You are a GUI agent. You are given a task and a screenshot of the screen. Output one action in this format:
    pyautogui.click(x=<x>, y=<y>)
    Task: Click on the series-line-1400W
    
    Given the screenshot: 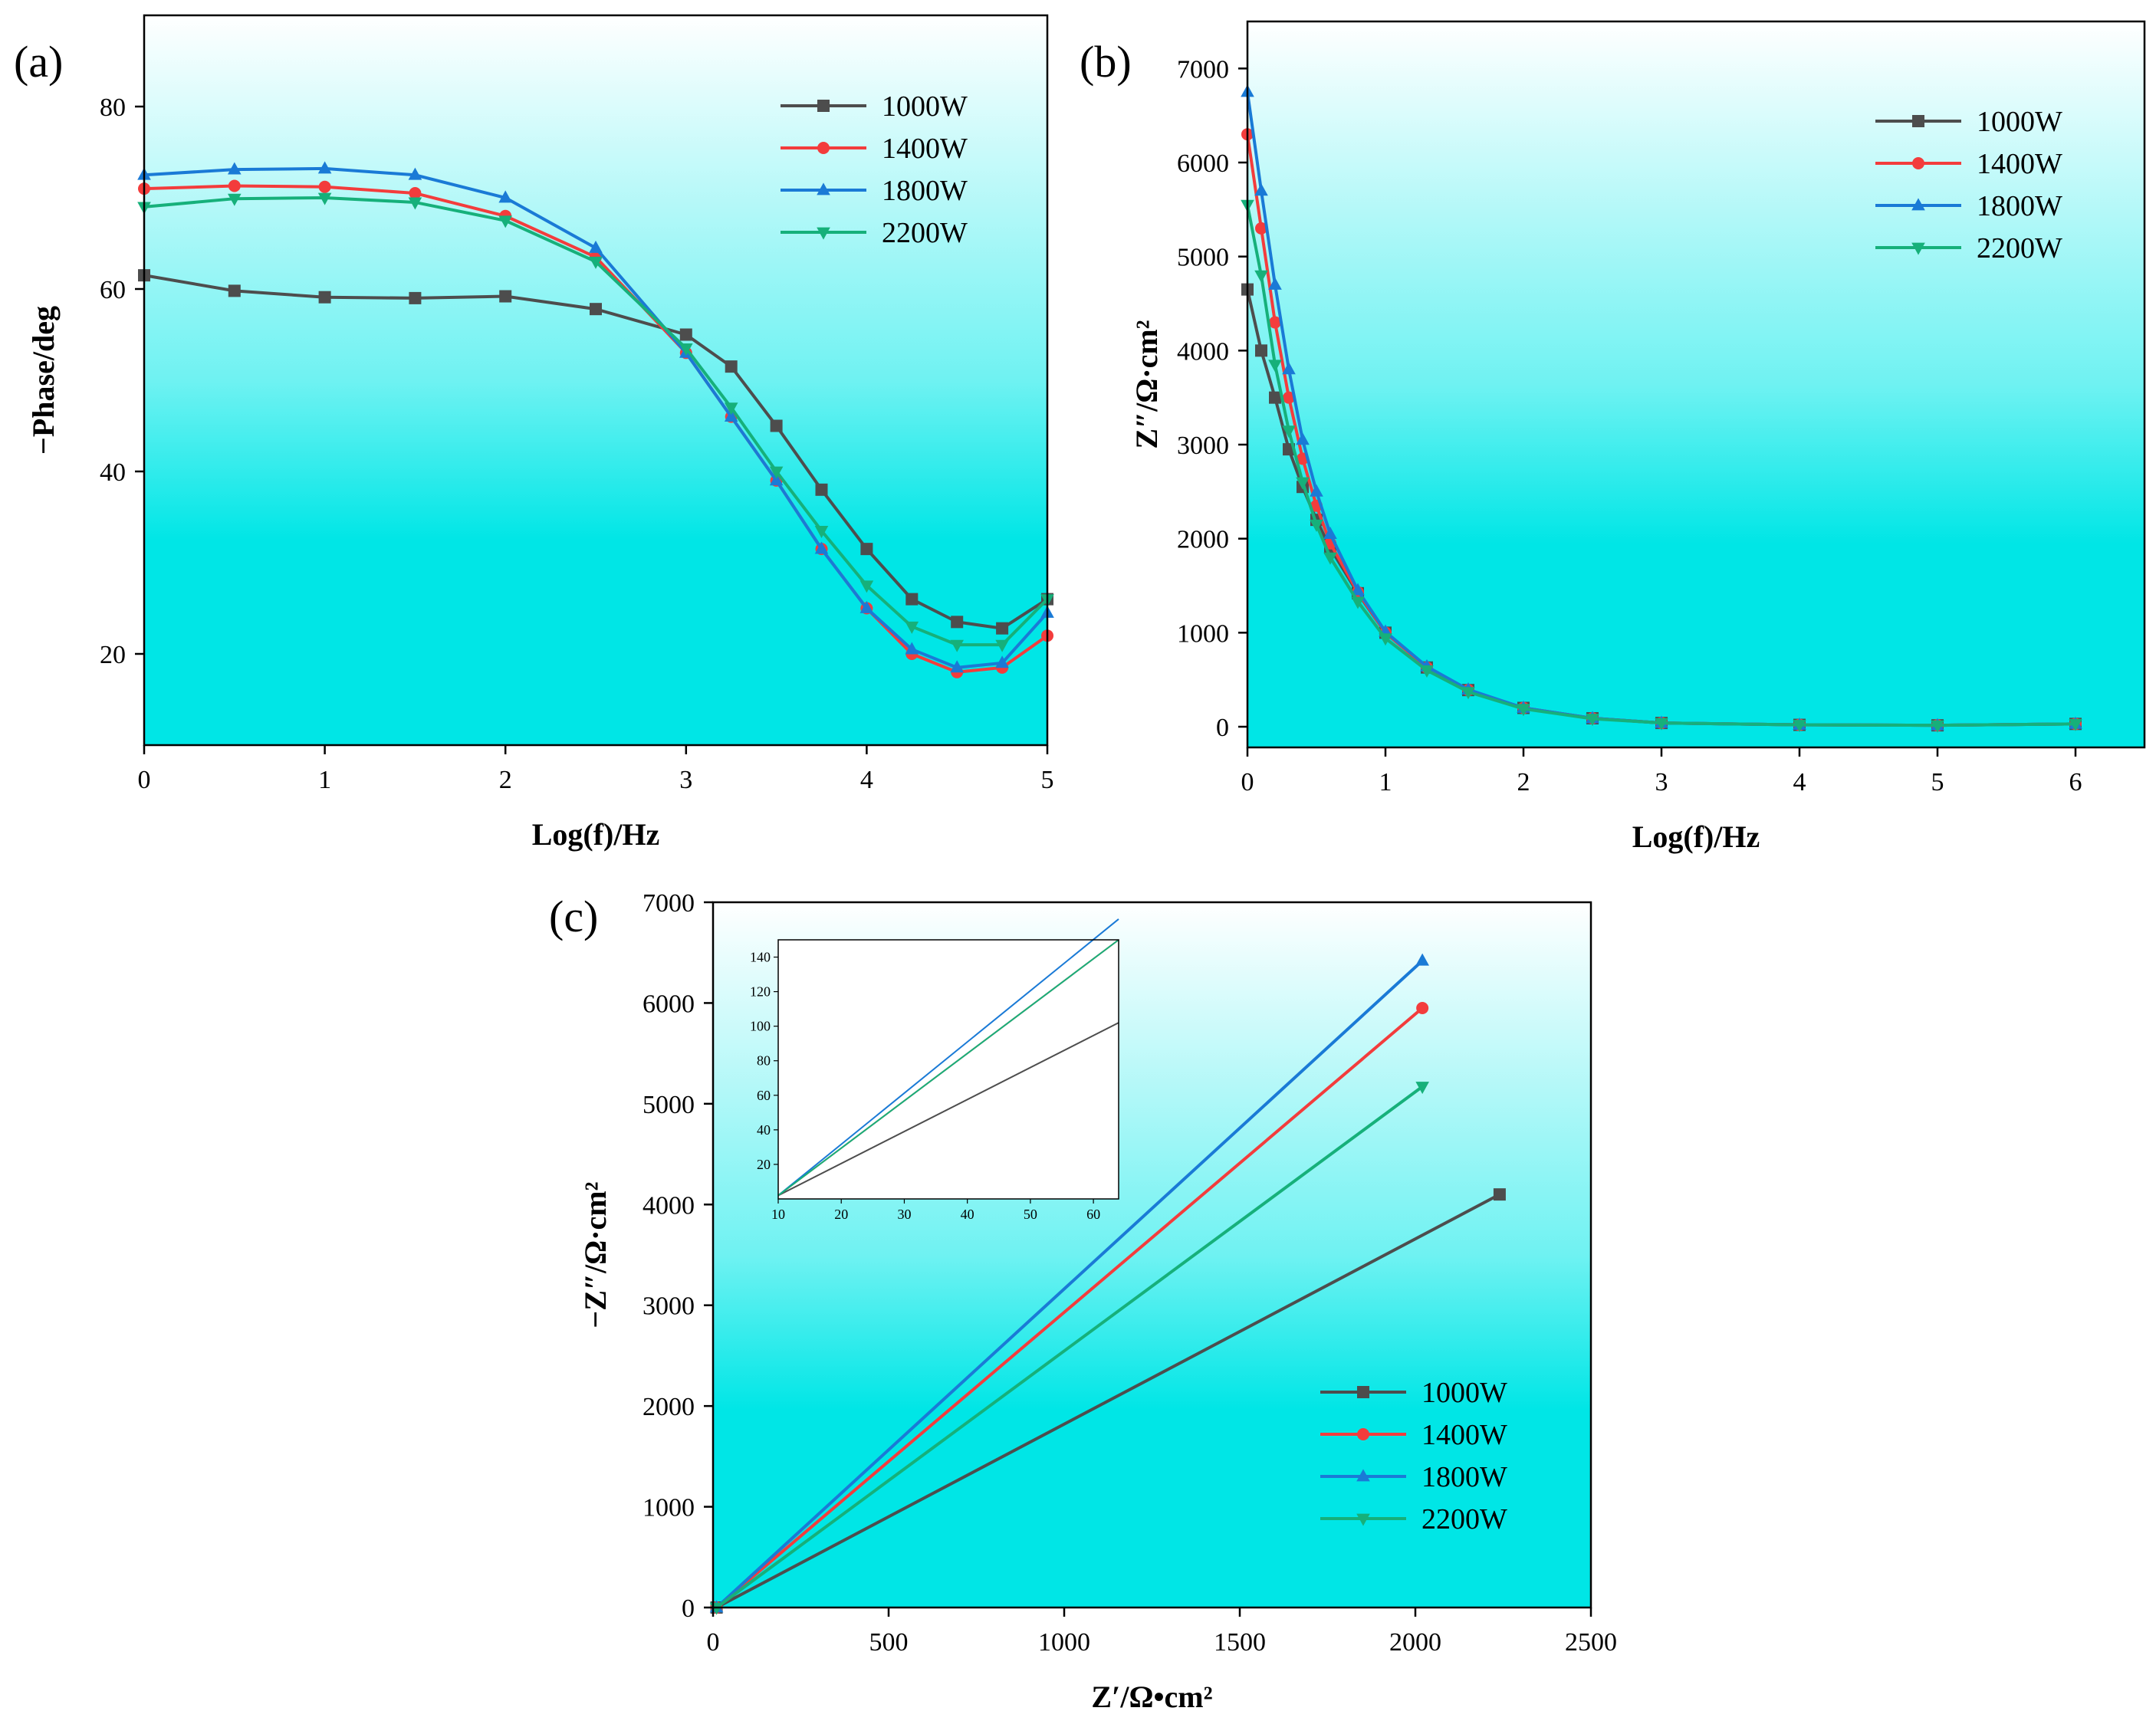 What is the action you would take?
    pyautogui.click(x=1069, y=1308)
    